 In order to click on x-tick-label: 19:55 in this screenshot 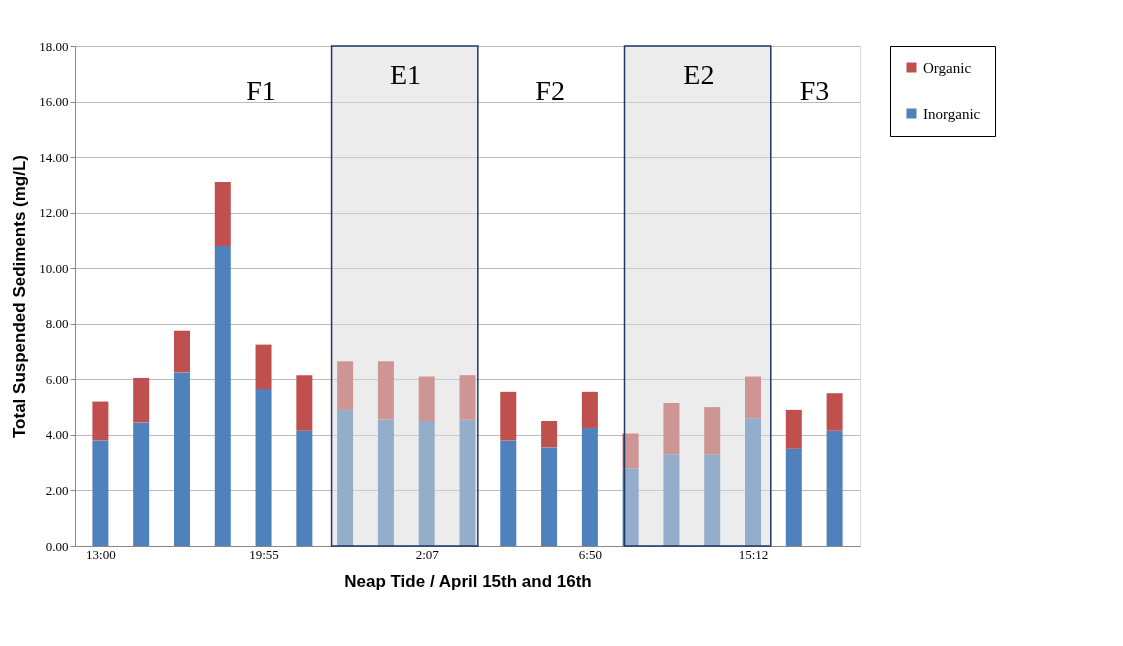, I will do `click(264, 554)`.